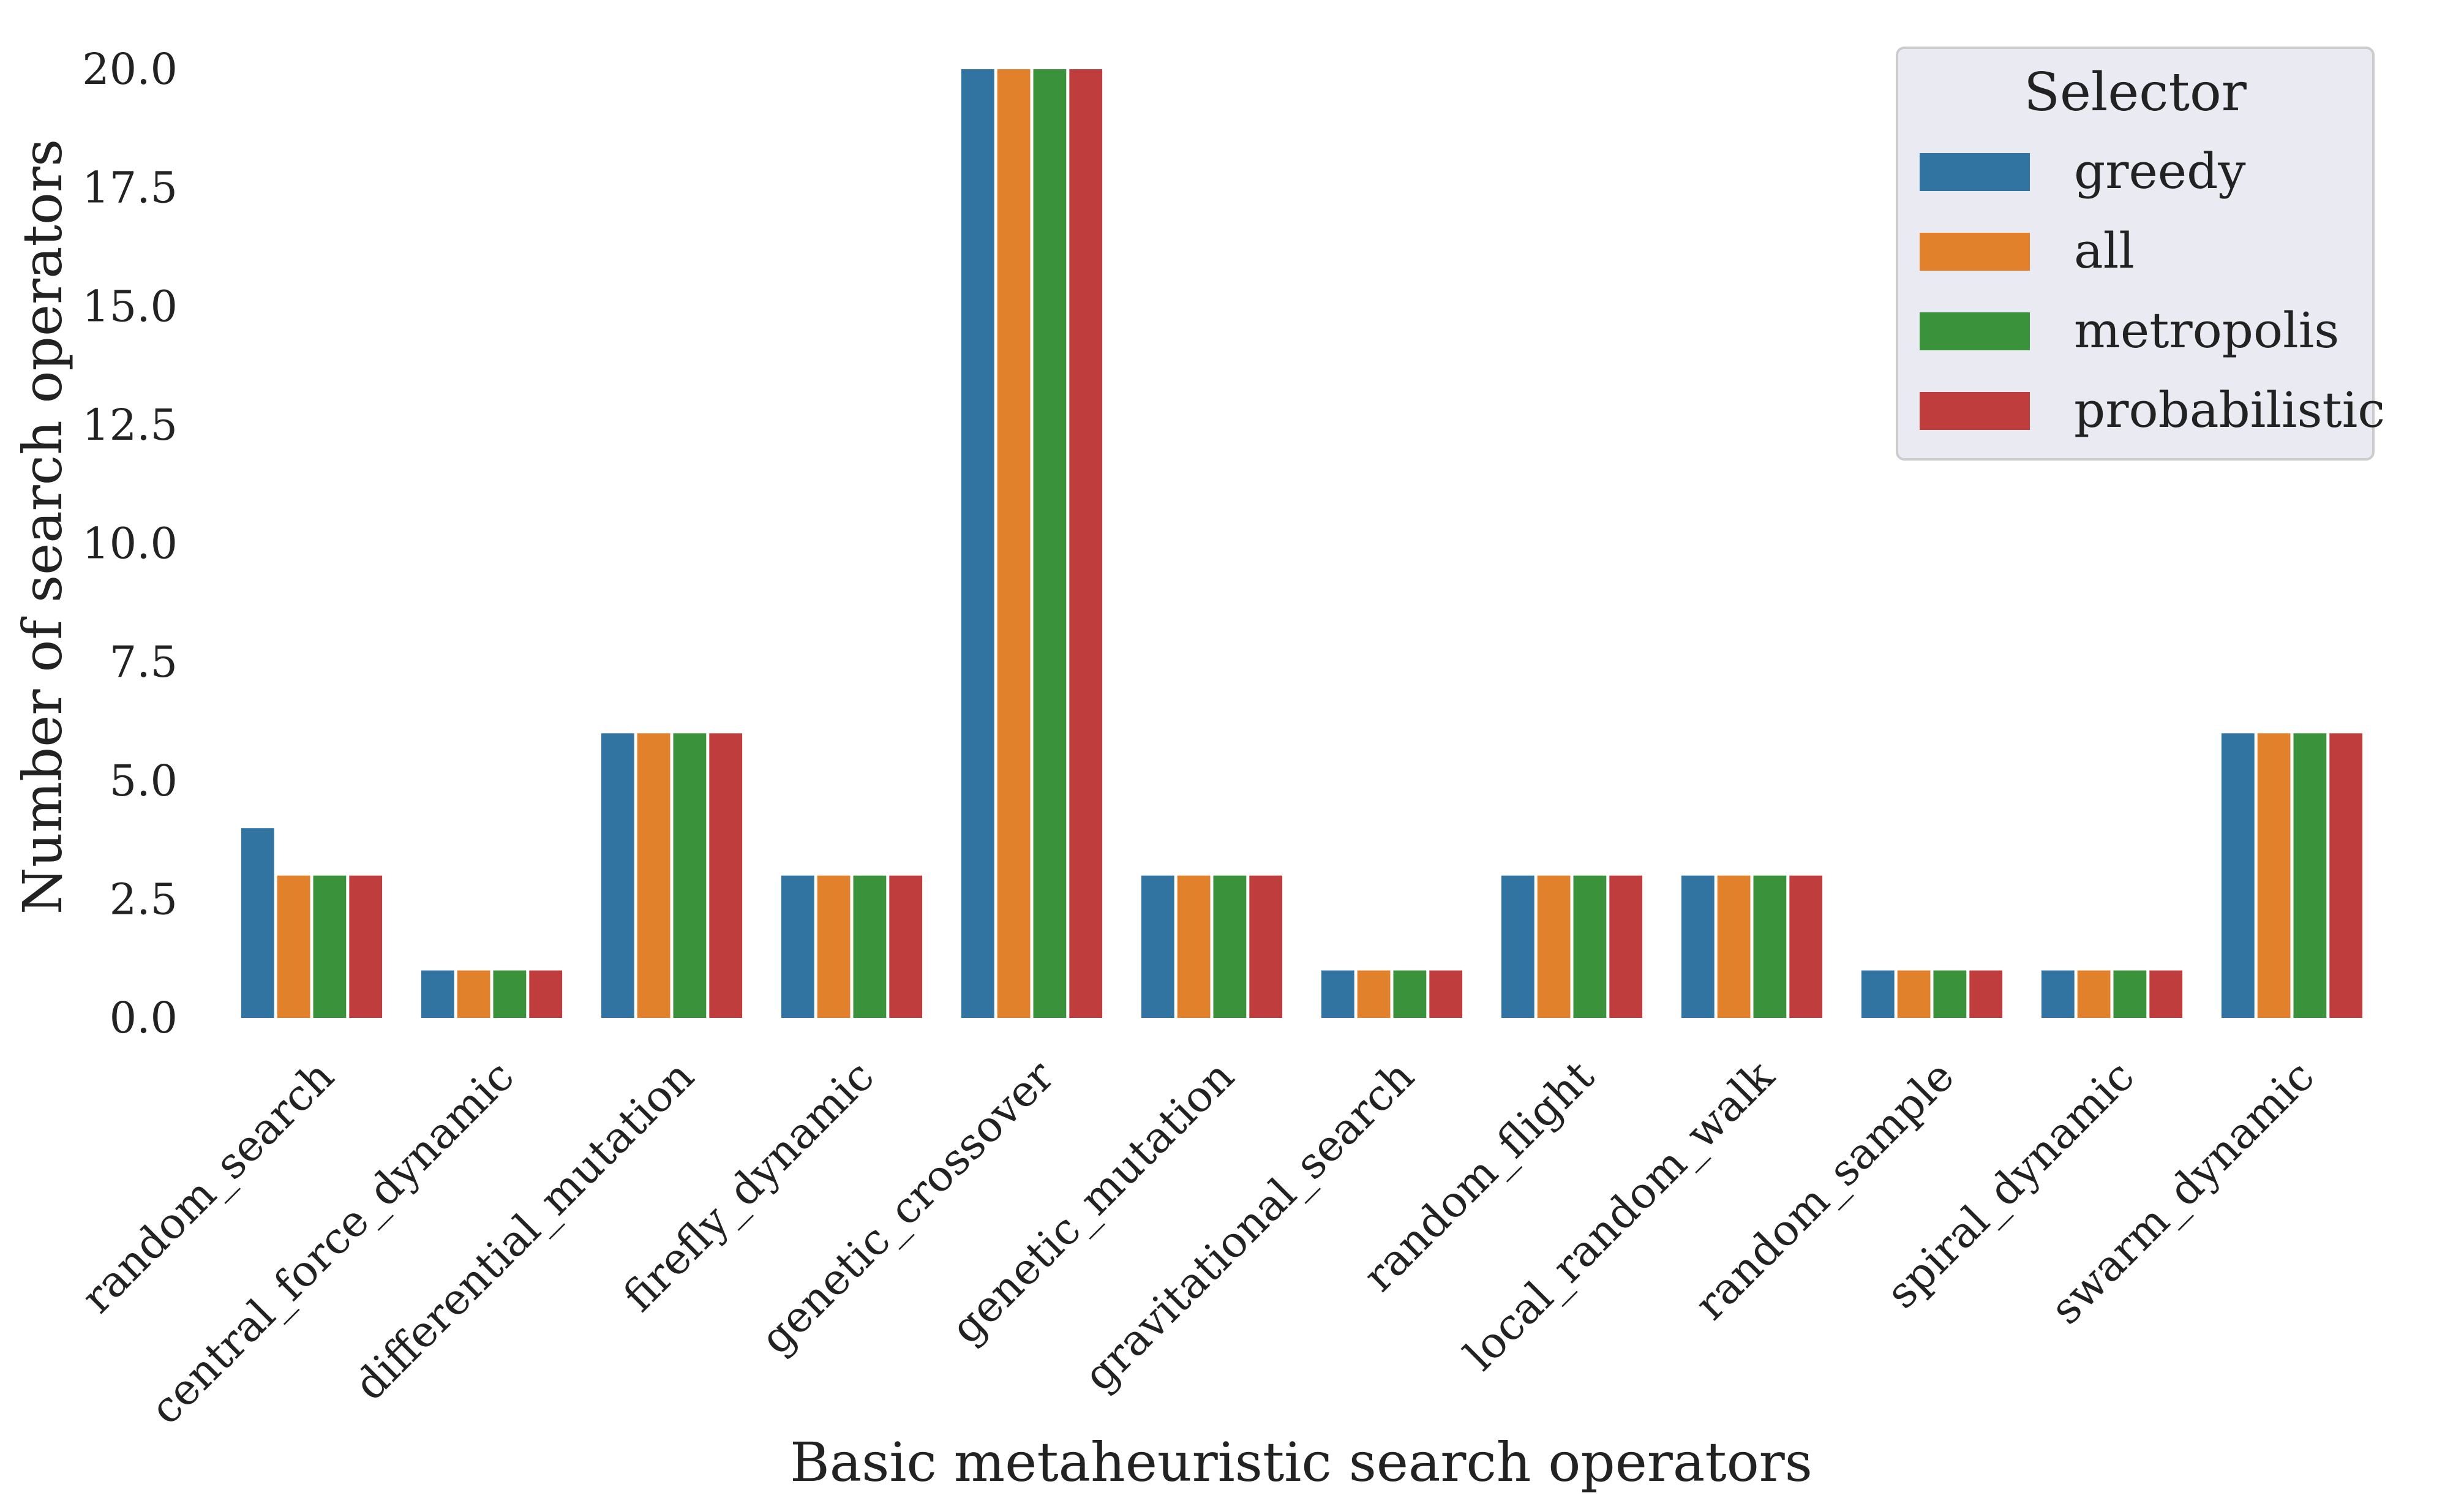 This screenshot has height=1506, width=2464. I want to click on bar-metropolis-random_search, so click(330, 947).